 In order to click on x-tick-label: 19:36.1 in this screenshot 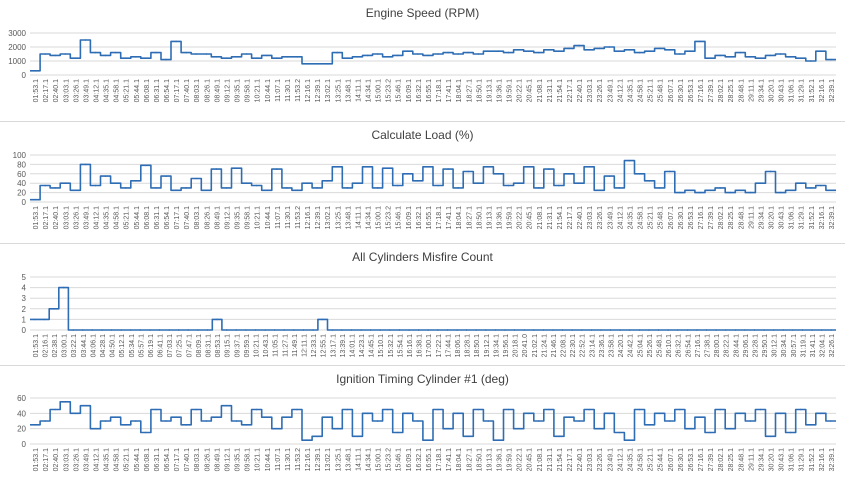, I will do `click(499, 459)`.